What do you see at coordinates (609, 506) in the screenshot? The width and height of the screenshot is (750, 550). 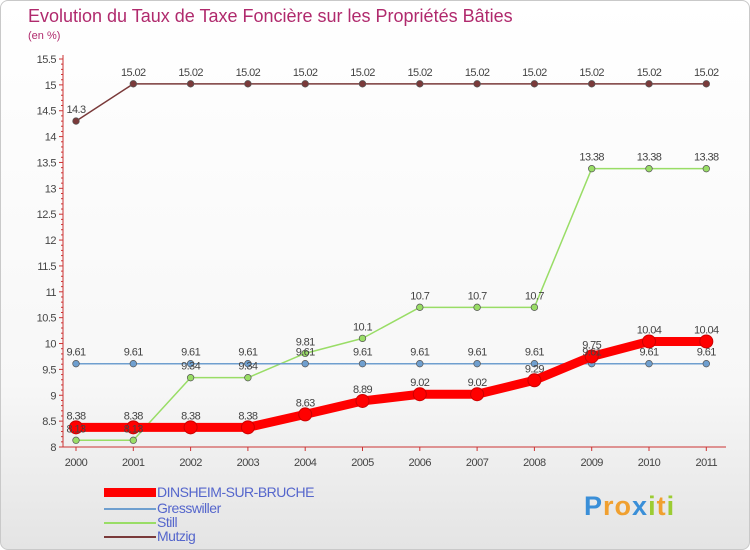 I see `brand-letter: r` at bounding box center [609, 506].